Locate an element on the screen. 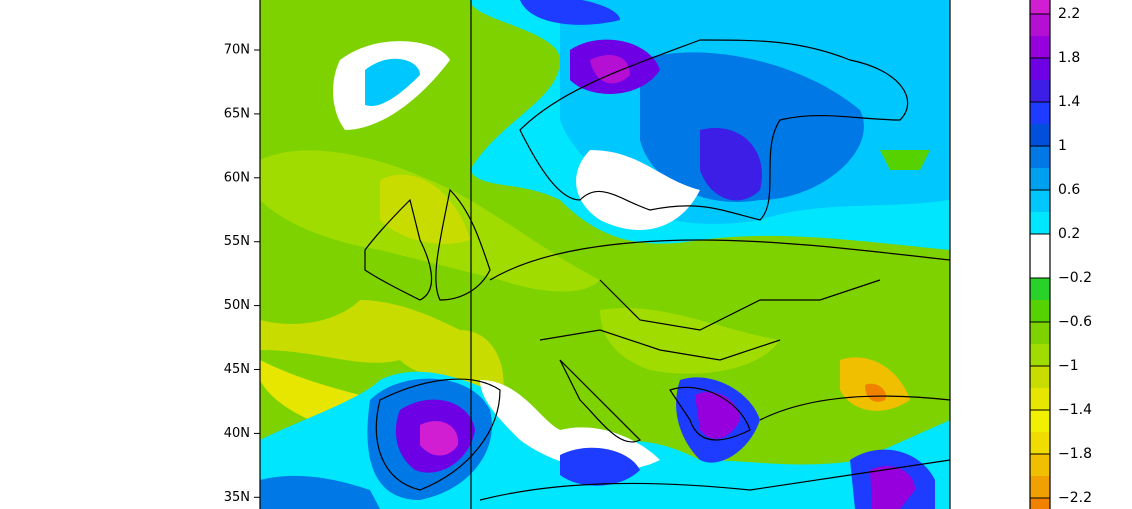  colorbar-label: 1 is located at coordinates (1062, 146).